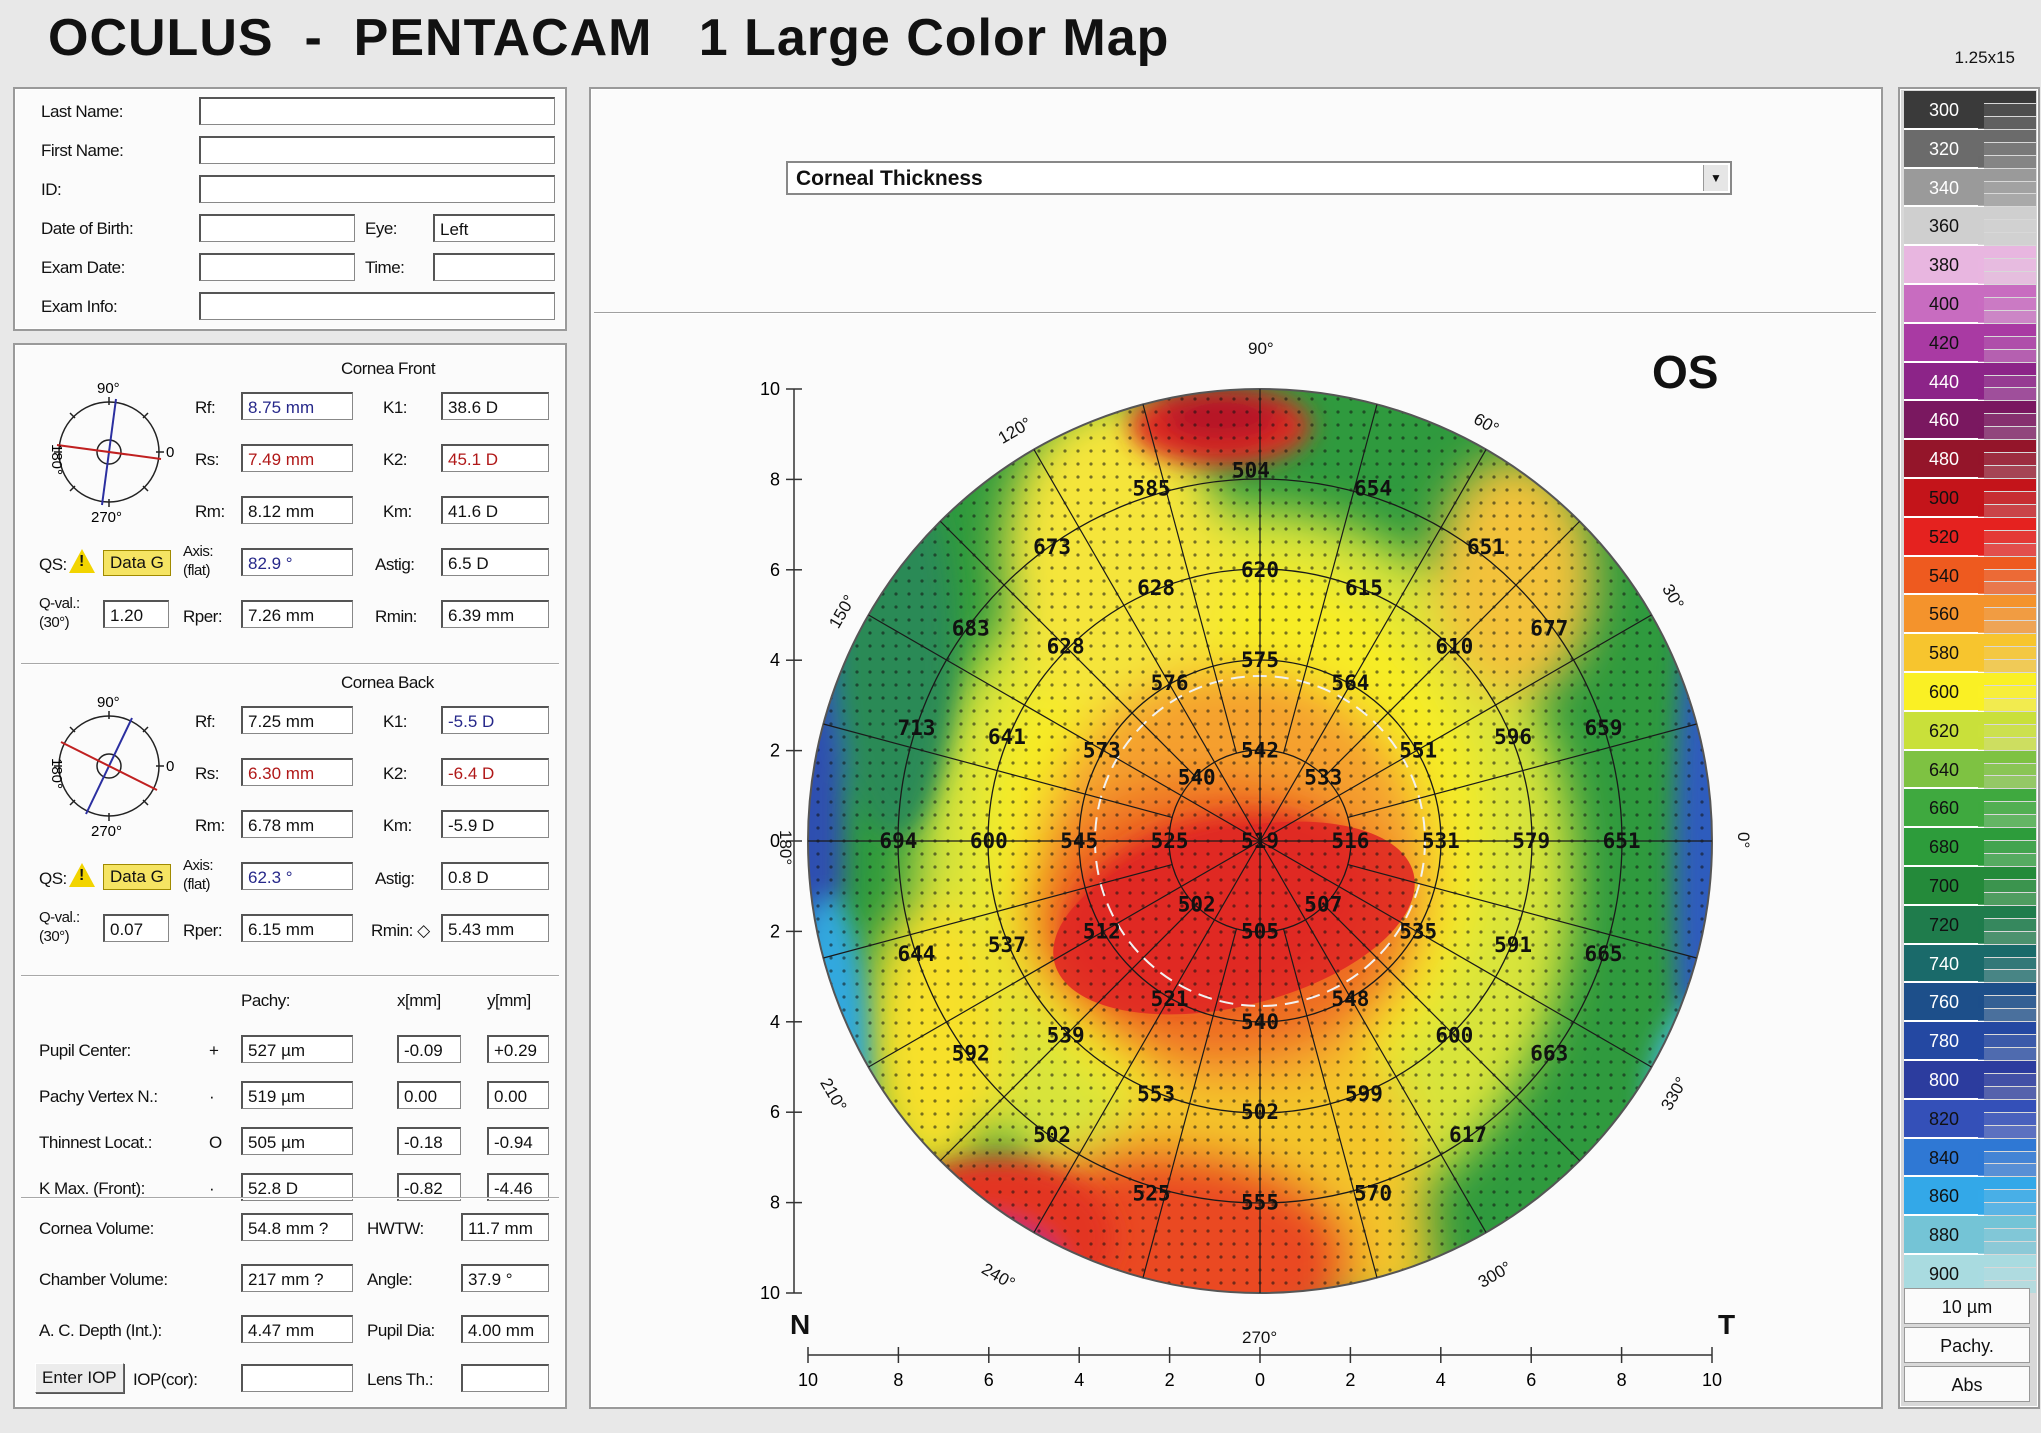 This screenshot has width=2041, height=1433. What do you see at coordinates (137, 877) in the screenshot?
I see `back-qs-tag: Data G` at bounding box center [137, 877].